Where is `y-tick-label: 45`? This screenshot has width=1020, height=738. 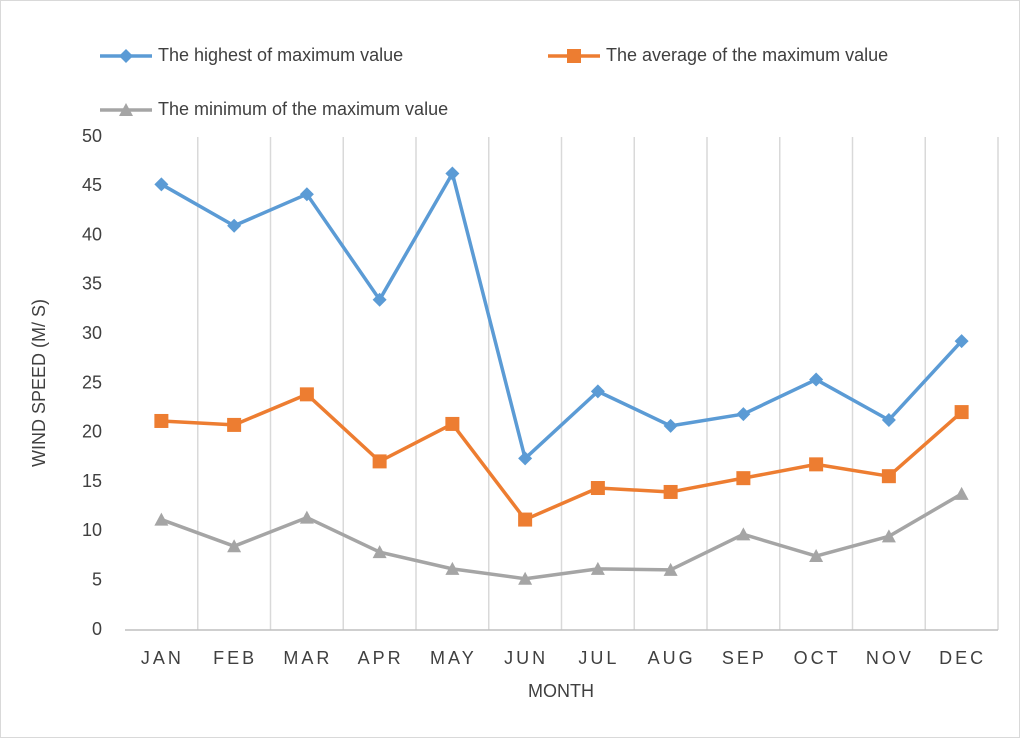
y-tick-label: 45 is located at coordinates (92, 185).